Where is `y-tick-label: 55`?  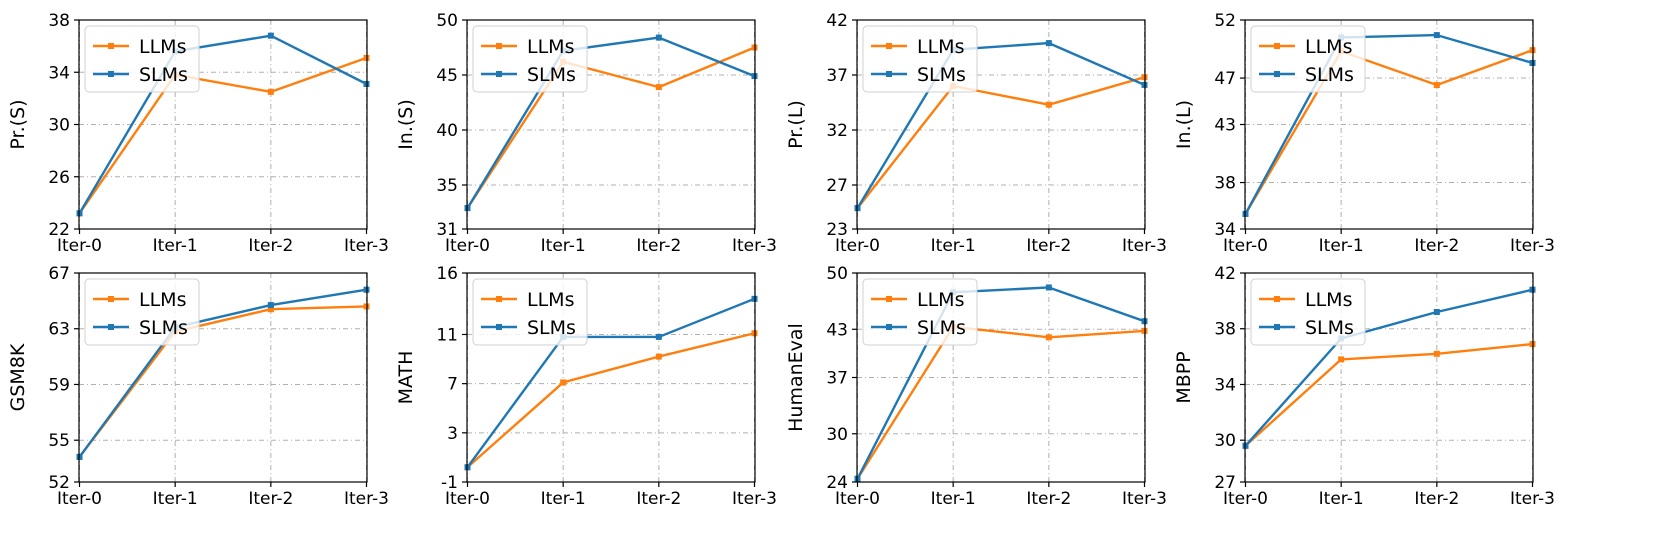
y-tick-label: 55 is located at coordinates (59, 441).